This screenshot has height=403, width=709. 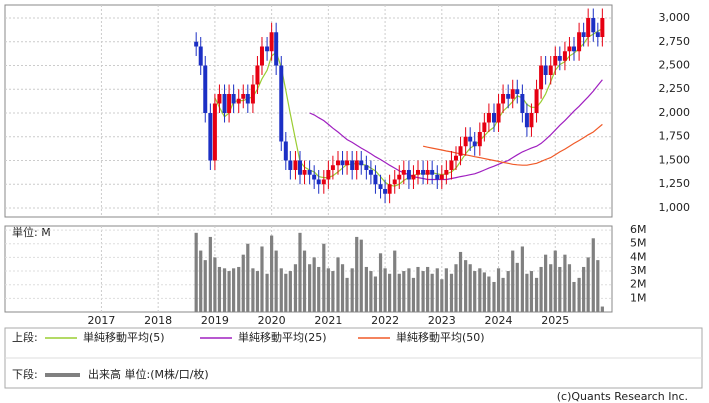 I want to click on volume-tick-label: 3M, so click(x=638, y=270).